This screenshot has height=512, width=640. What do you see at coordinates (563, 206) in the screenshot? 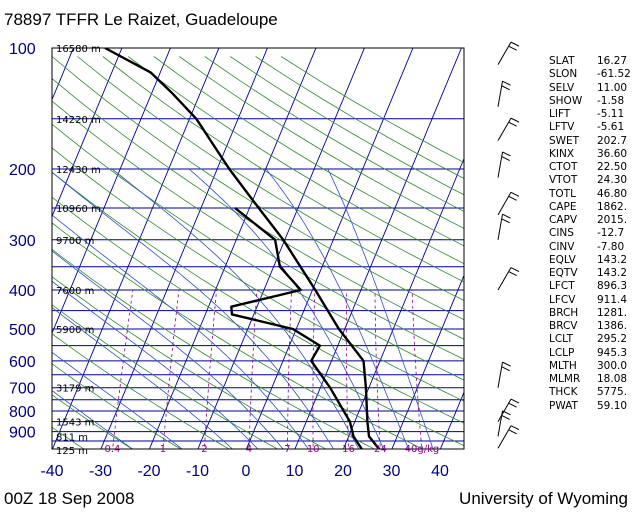
I see `index-key: CAPE` at bounding box center [563, 206].